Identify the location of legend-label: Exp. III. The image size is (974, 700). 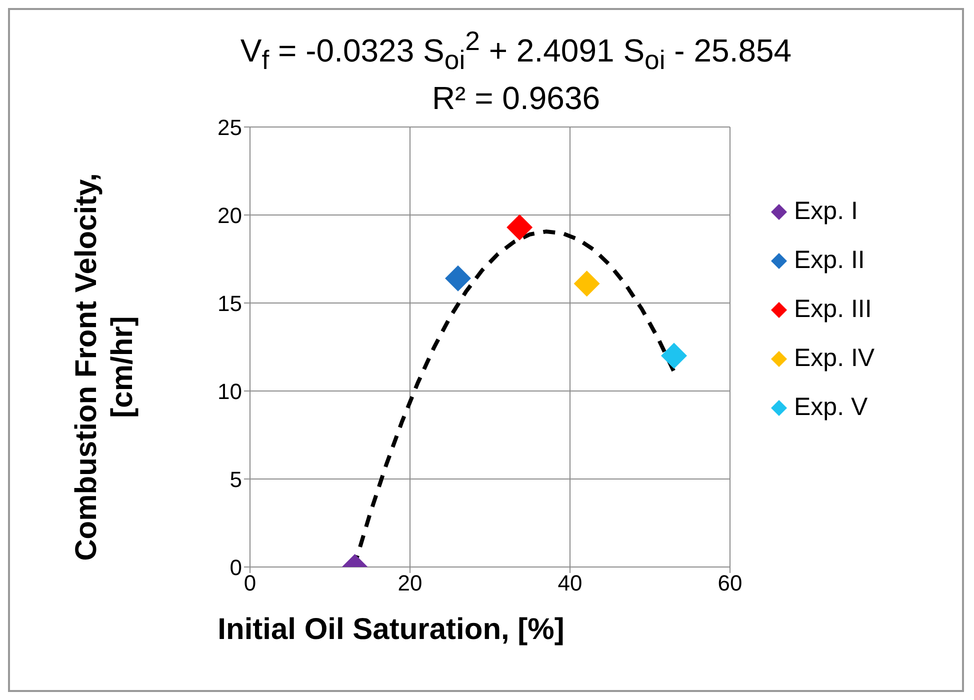
(833, 309).